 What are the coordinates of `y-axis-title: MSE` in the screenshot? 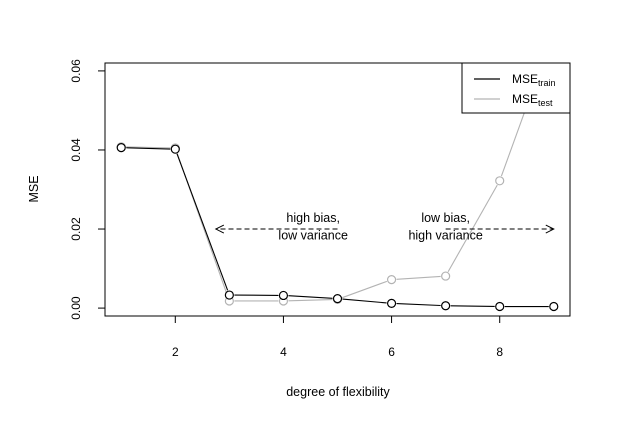 It's located at (34, 188).